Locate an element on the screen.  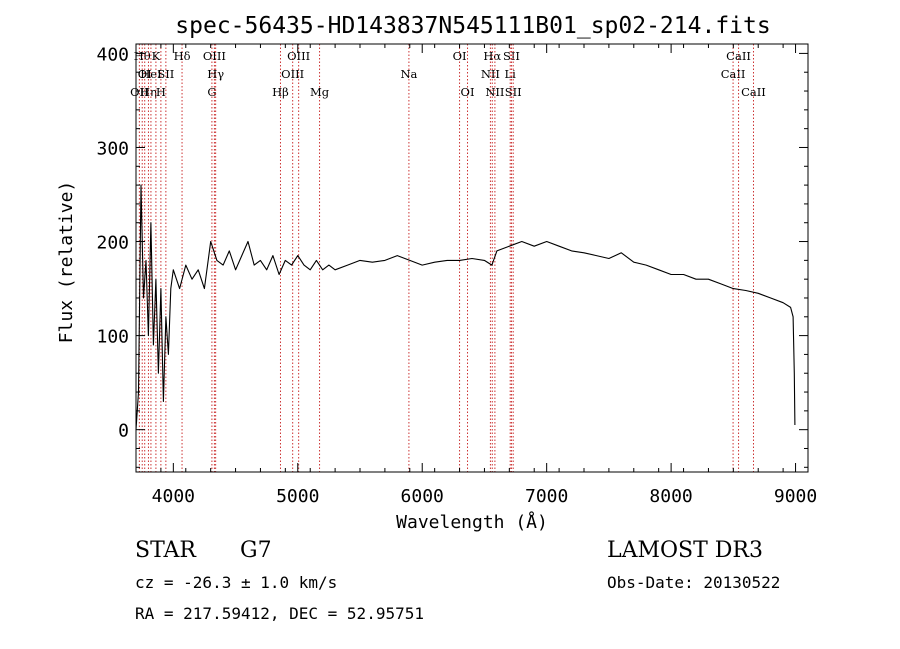
line-marker-label: Hθ is located at coordinates (142, 56).